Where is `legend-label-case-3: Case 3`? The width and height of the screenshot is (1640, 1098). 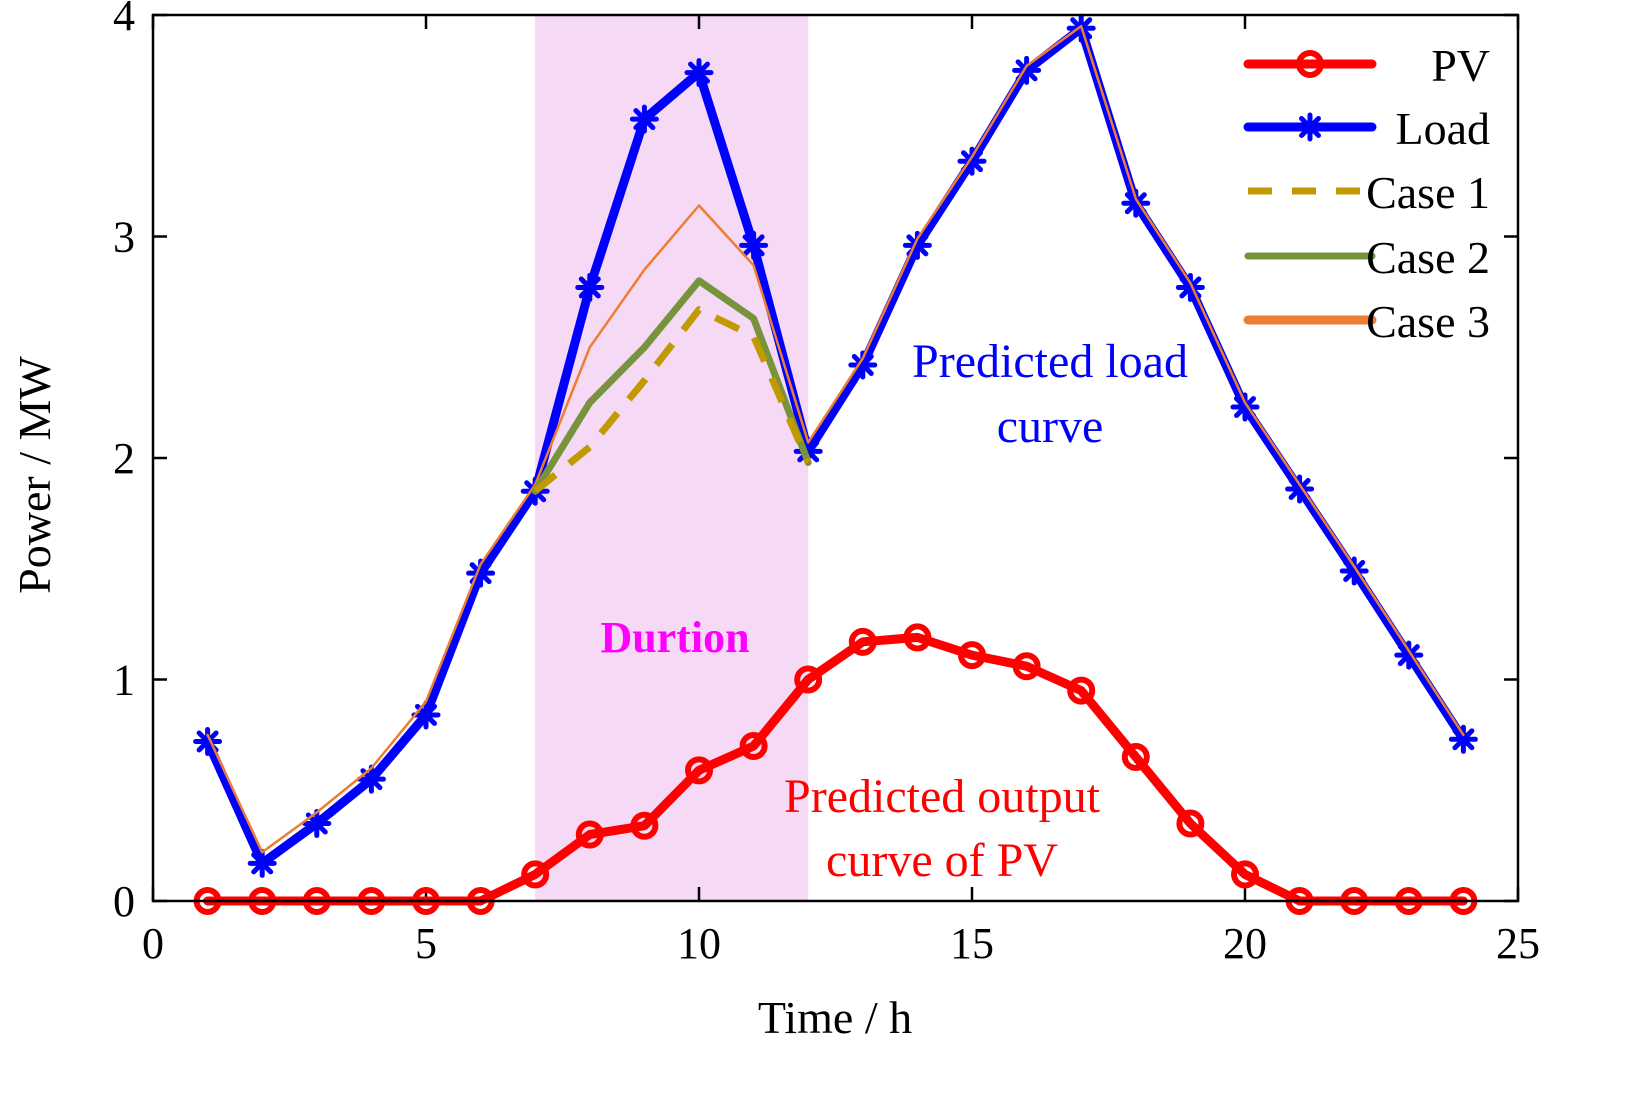 legend-label-case-3: Case 3 is located at coordinates (1428, 321).